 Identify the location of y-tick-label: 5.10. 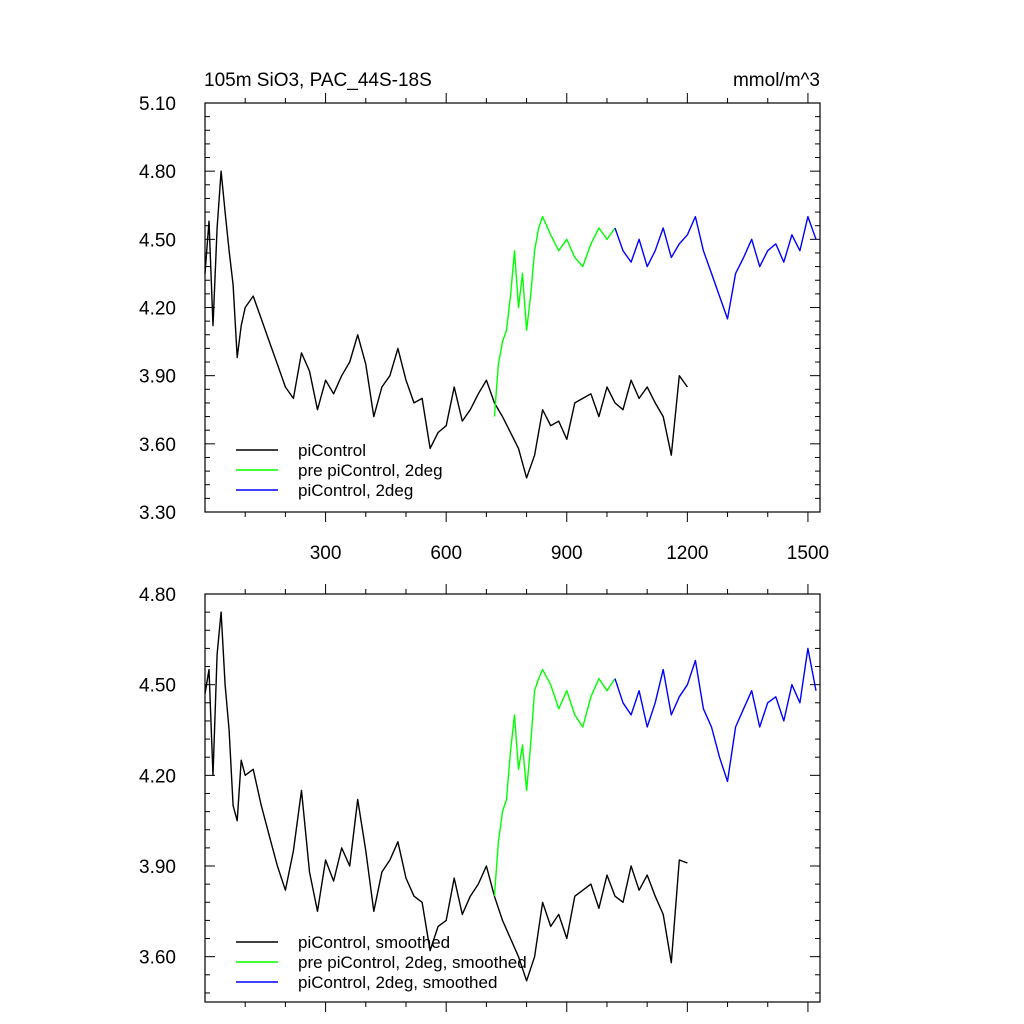
(157, 104).